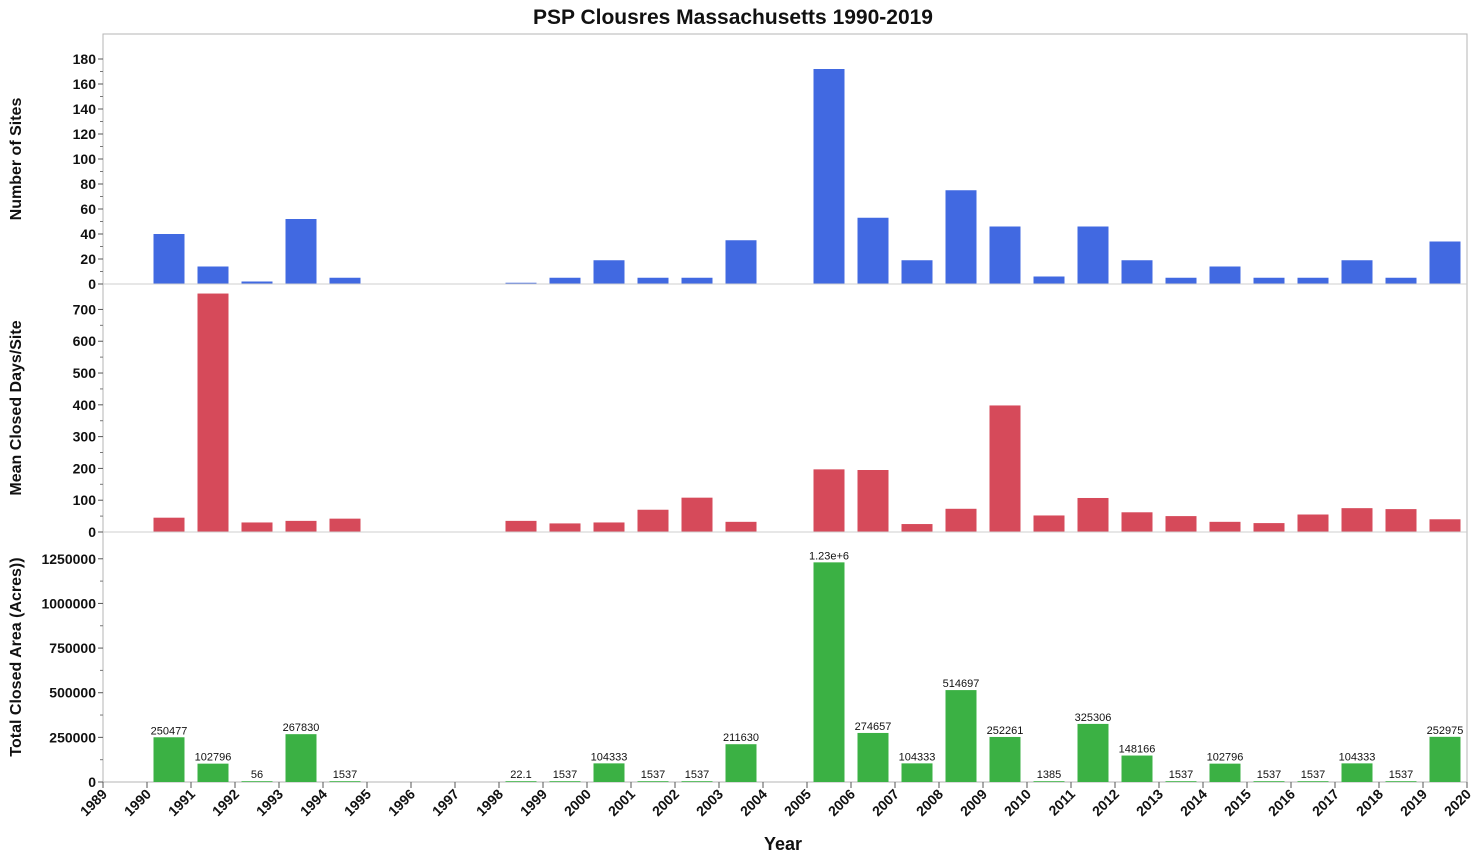  Describe the element at coordinates (85, 109) in the screenshot. I see `y-tick-label: 140` at that location.